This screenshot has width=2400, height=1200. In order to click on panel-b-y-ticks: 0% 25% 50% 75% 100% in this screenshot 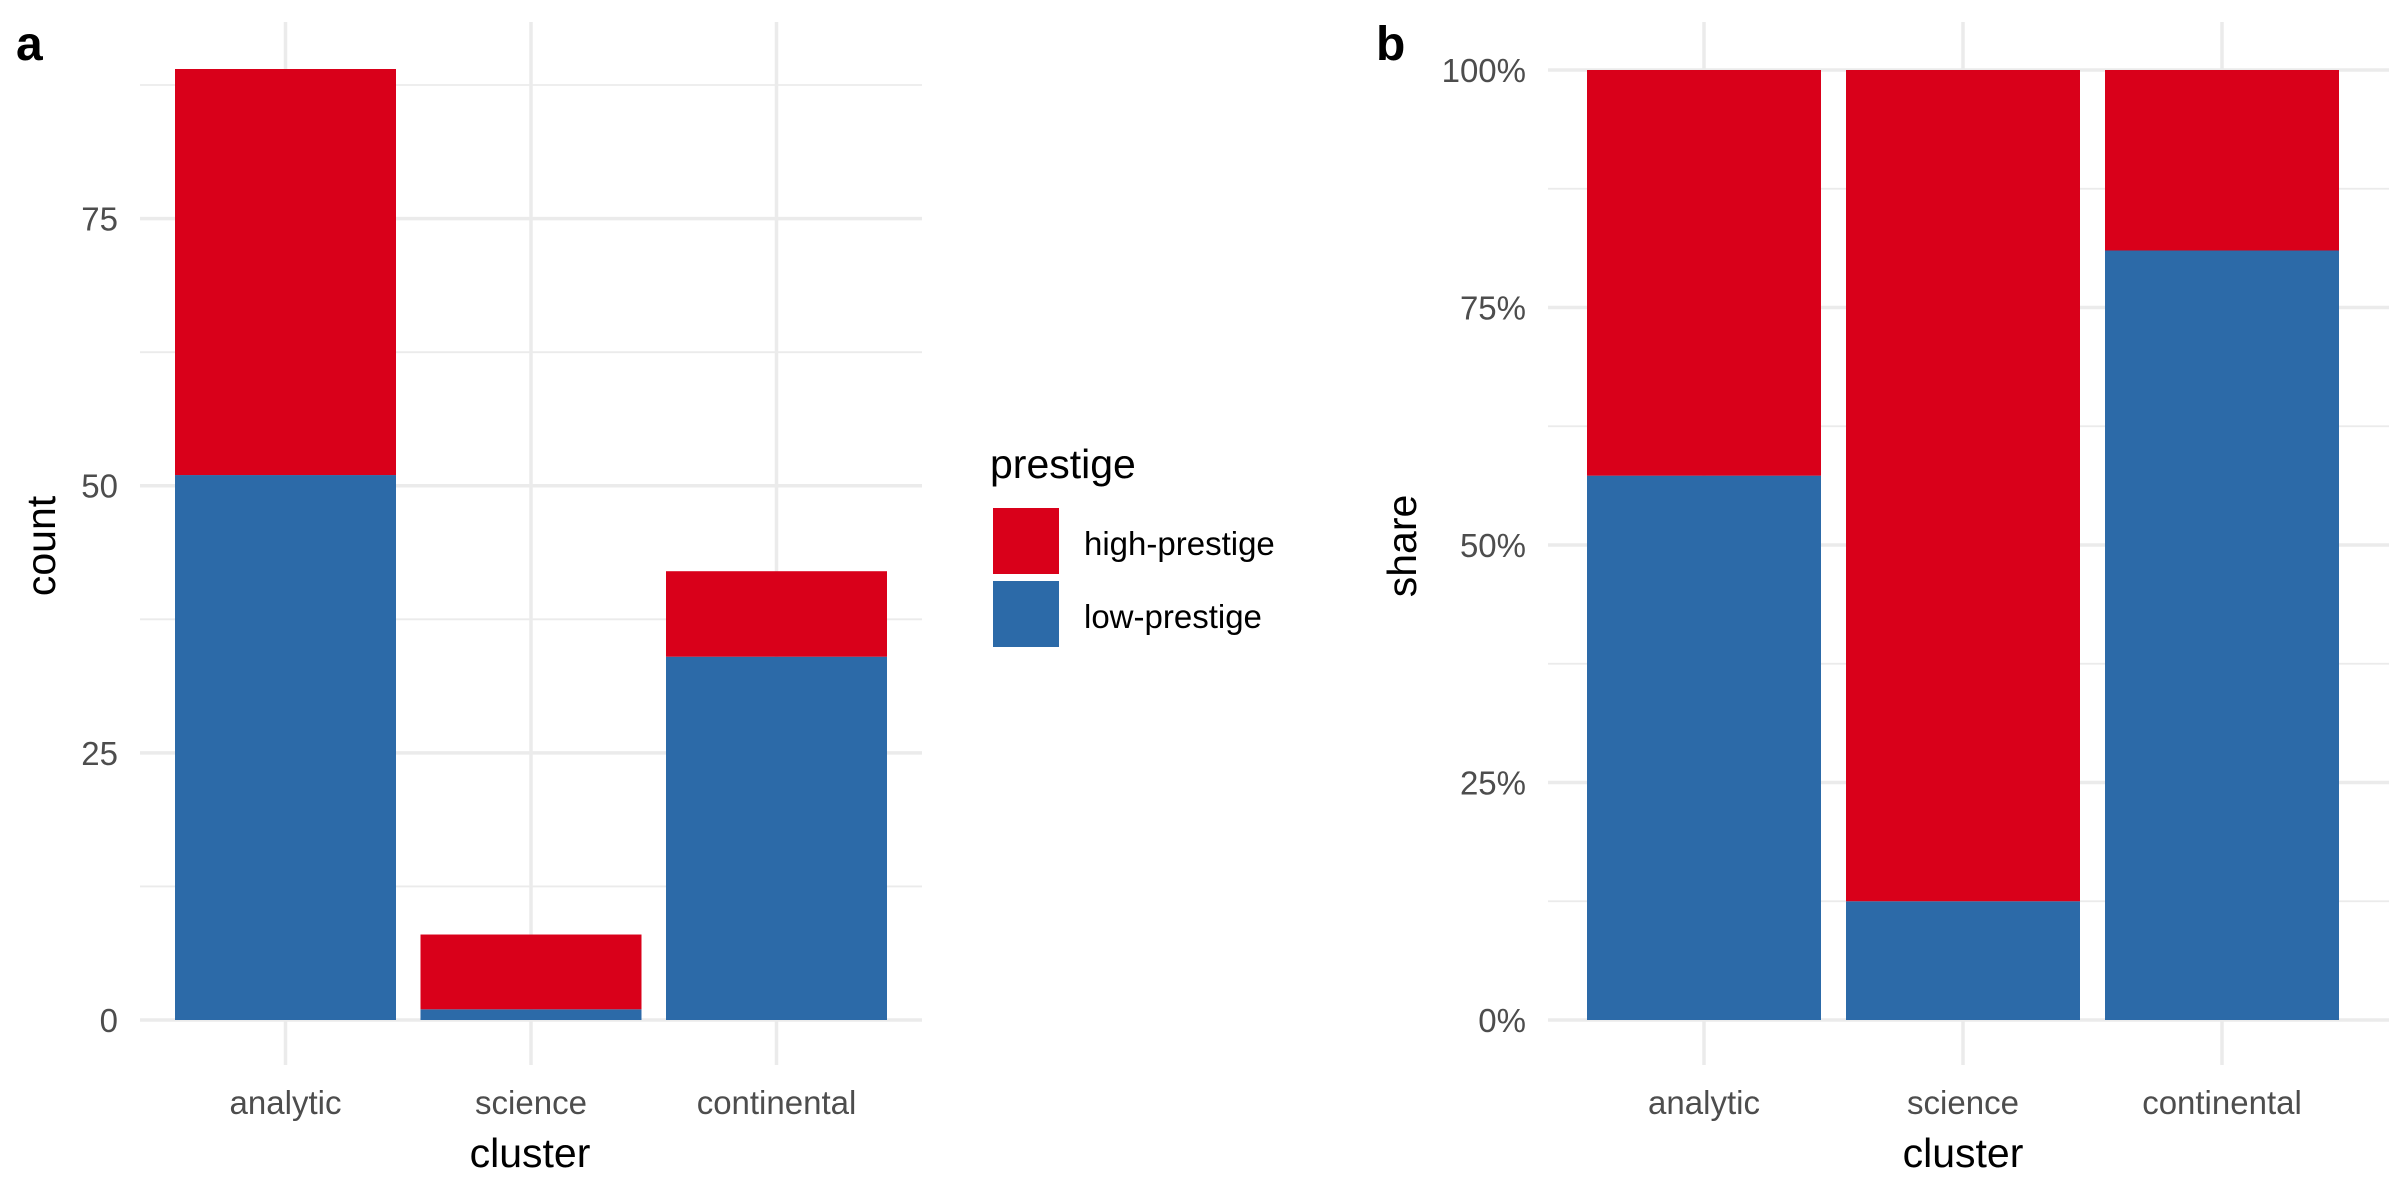, I will do `click(1484, 545)`.